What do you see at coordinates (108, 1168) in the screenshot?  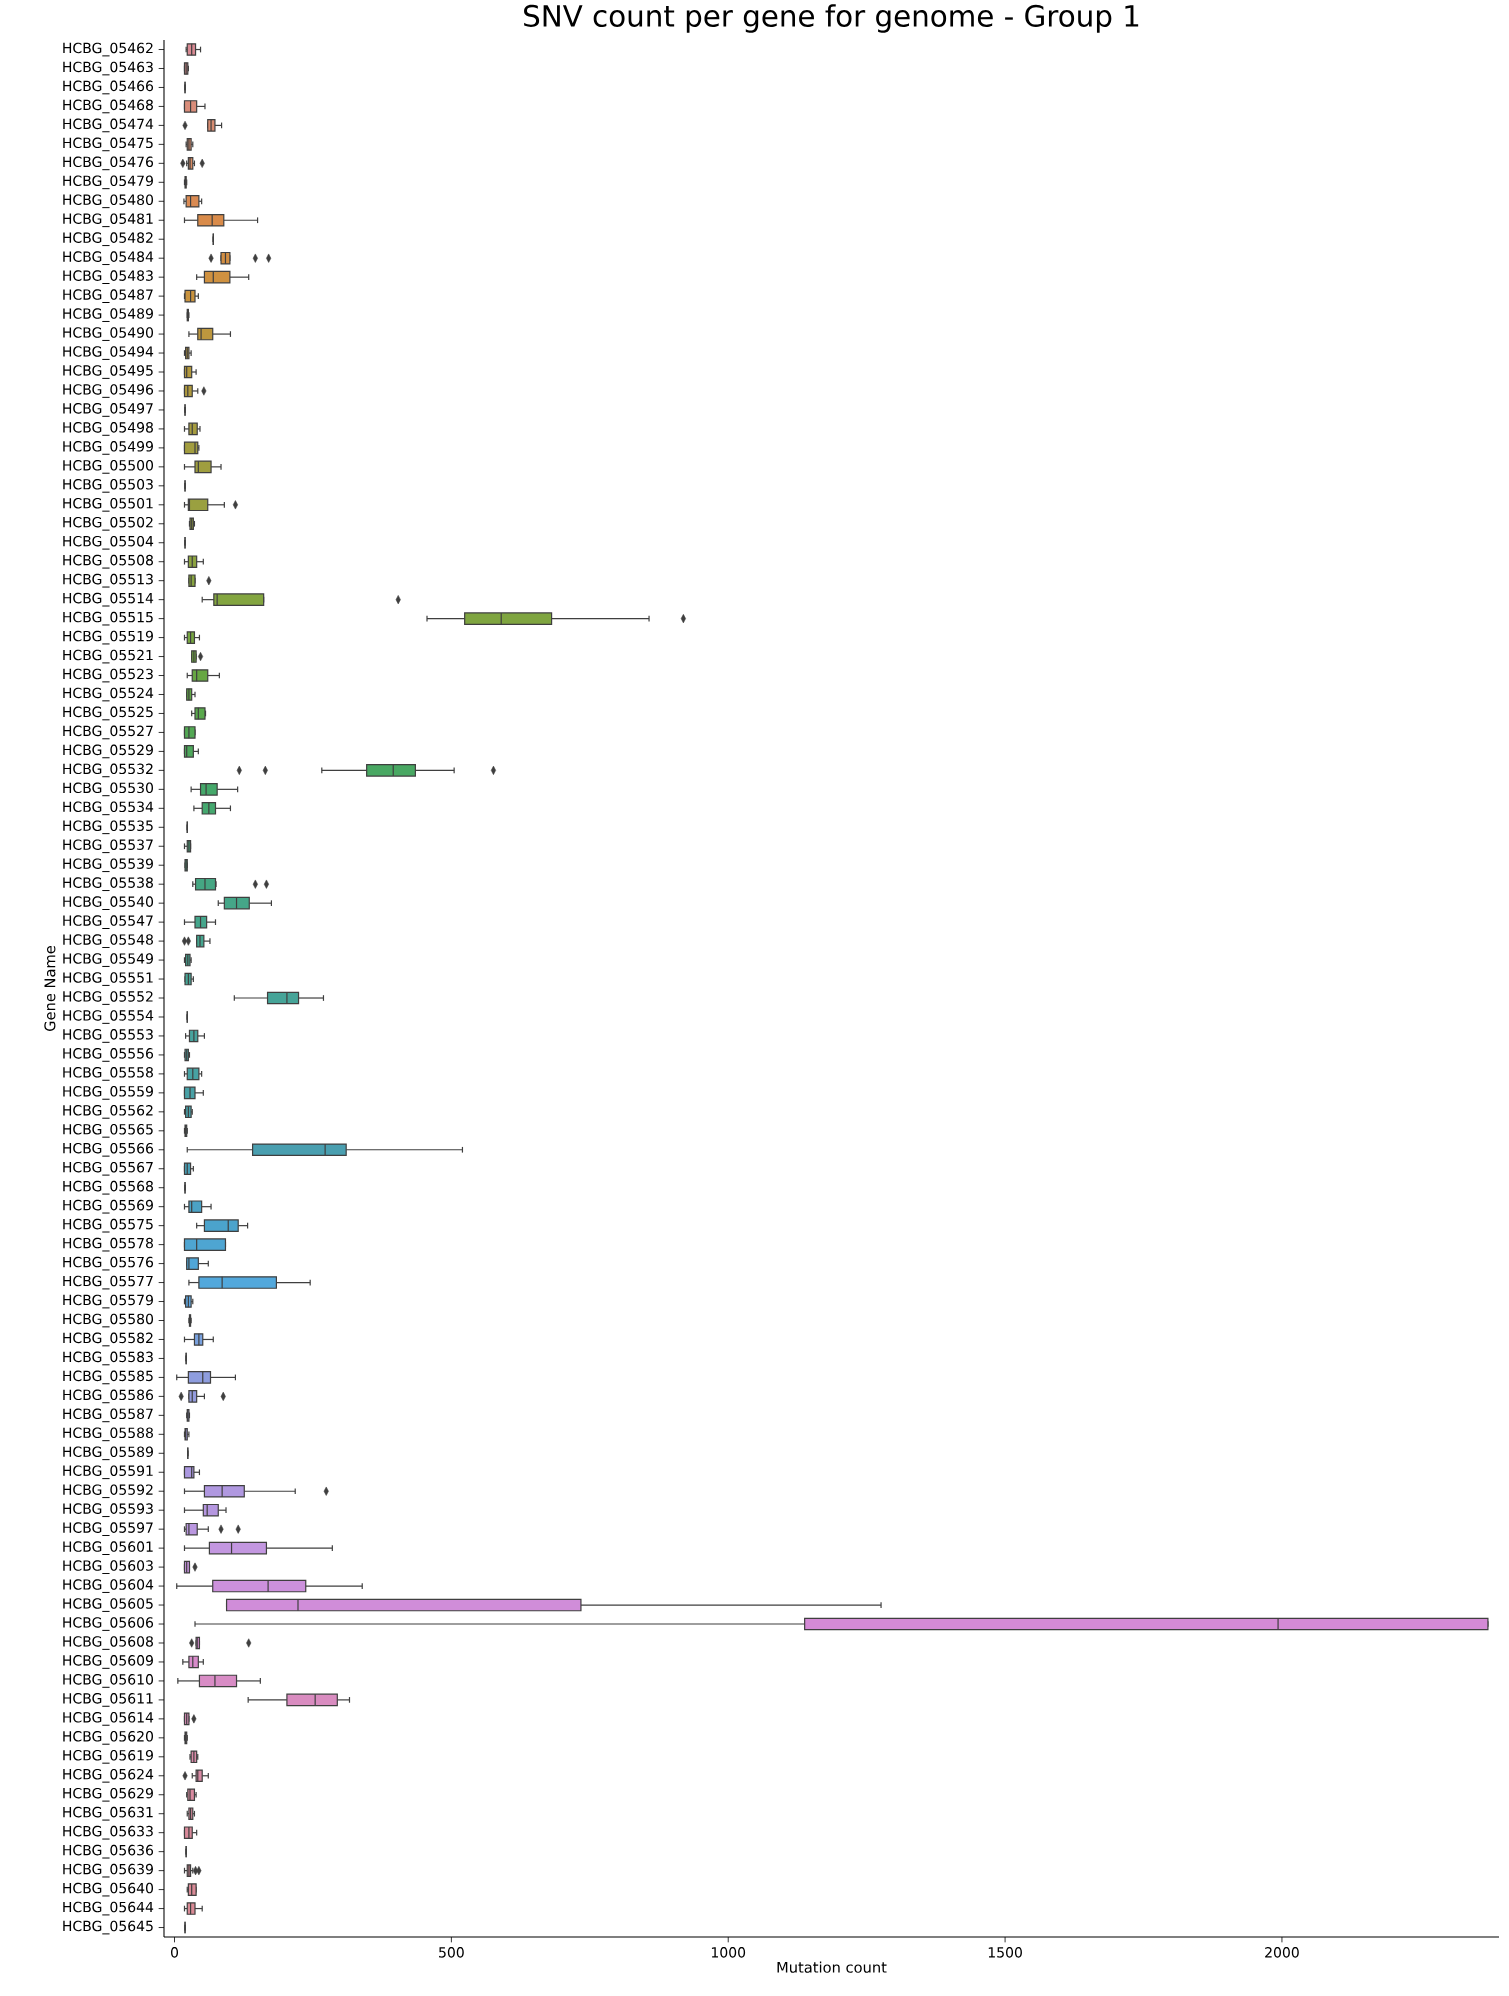 I see `y-tick-label: HCBG_05567` at bounding box center [108, 1168].